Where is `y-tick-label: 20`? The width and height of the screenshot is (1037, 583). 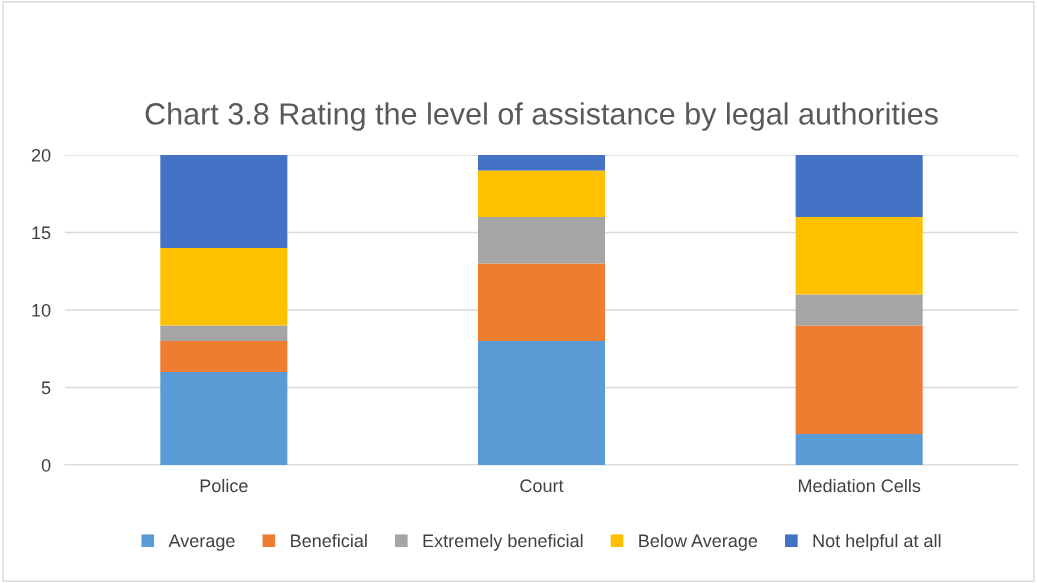
y-tick-label: 20 is located at coordinates (41, 155).